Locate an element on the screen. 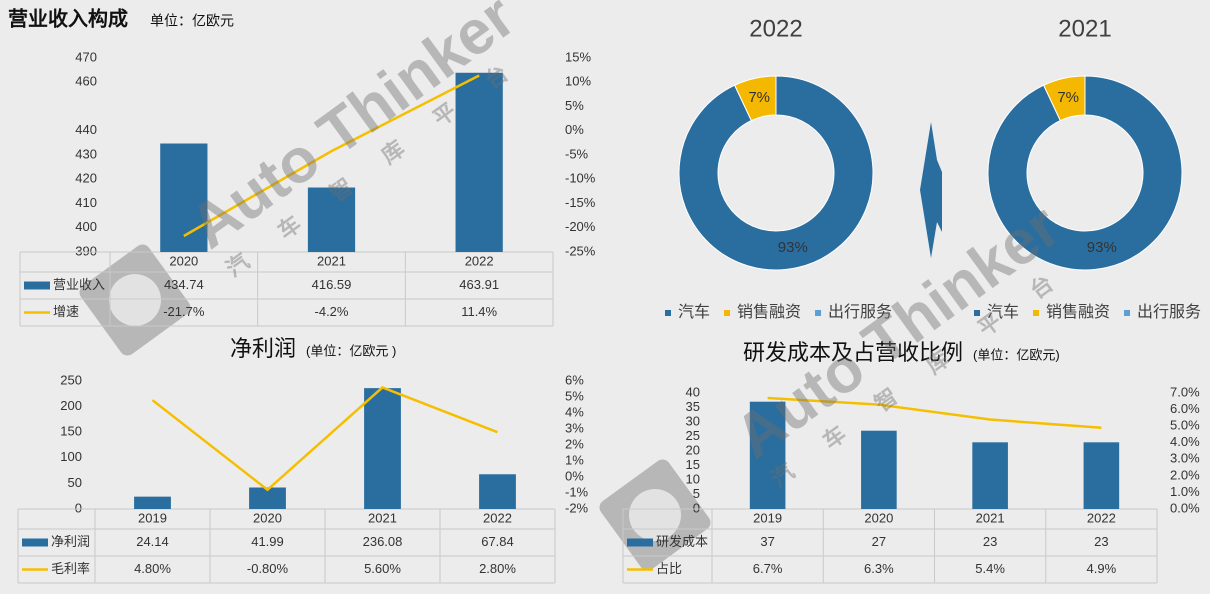 The height and width of the screenshot is (594, 1210). table-value: 463.91 is located at coordinates (479, 284).